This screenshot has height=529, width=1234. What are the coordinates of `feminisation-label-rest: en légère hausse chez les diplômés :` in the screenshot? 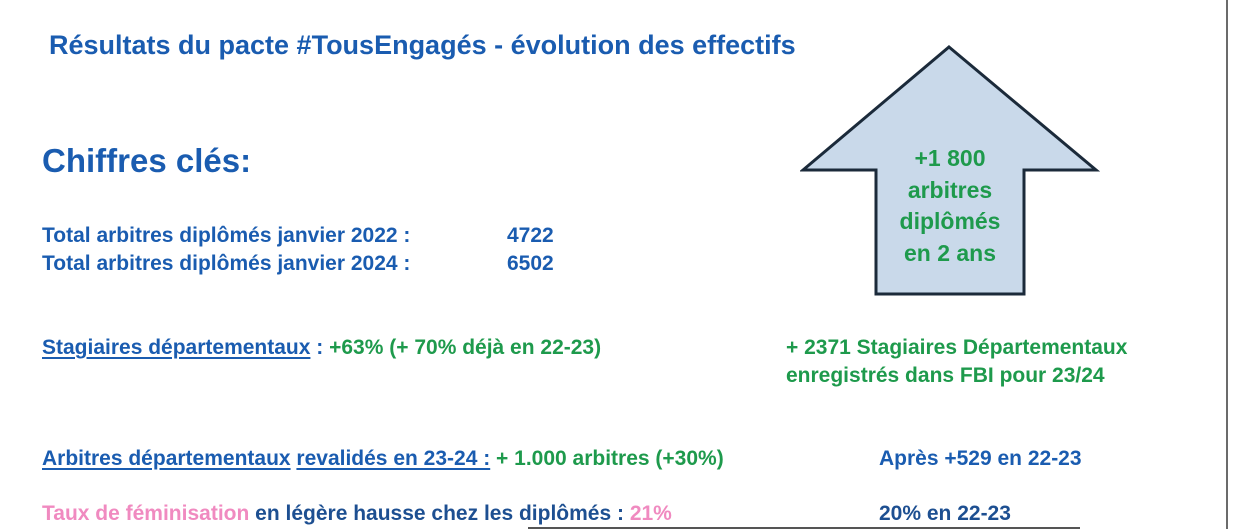 It's located at (439, 513).